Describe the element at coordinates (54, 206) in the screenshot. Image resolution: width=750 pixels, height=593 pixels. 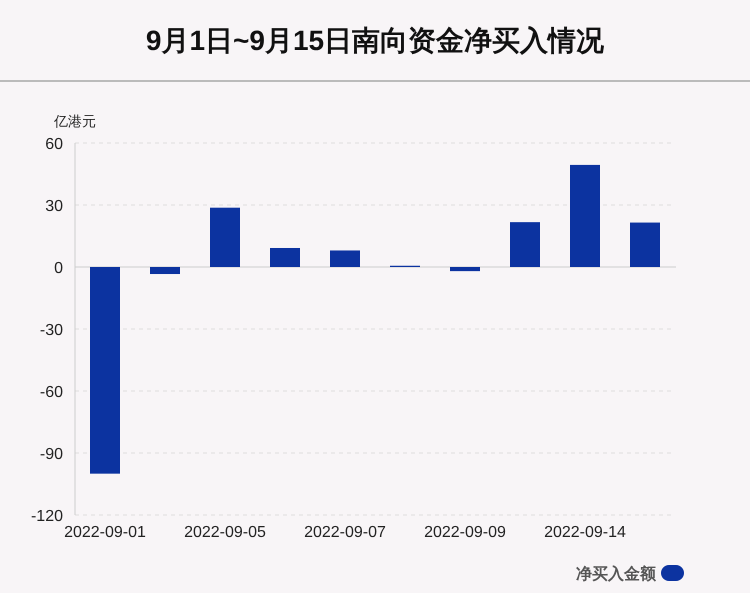
I see `y-tick-label: 30` at that location.